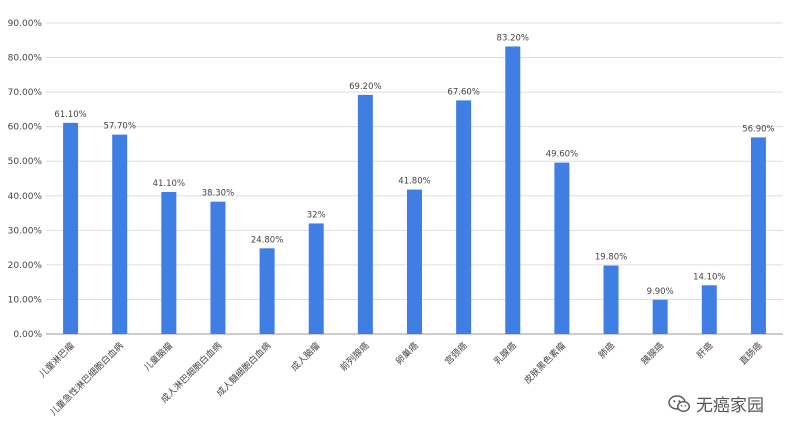  Describe the element at coordinates (355, 357) in the screenshot. I see `x-tick-label: 前列腺癌` at that location.